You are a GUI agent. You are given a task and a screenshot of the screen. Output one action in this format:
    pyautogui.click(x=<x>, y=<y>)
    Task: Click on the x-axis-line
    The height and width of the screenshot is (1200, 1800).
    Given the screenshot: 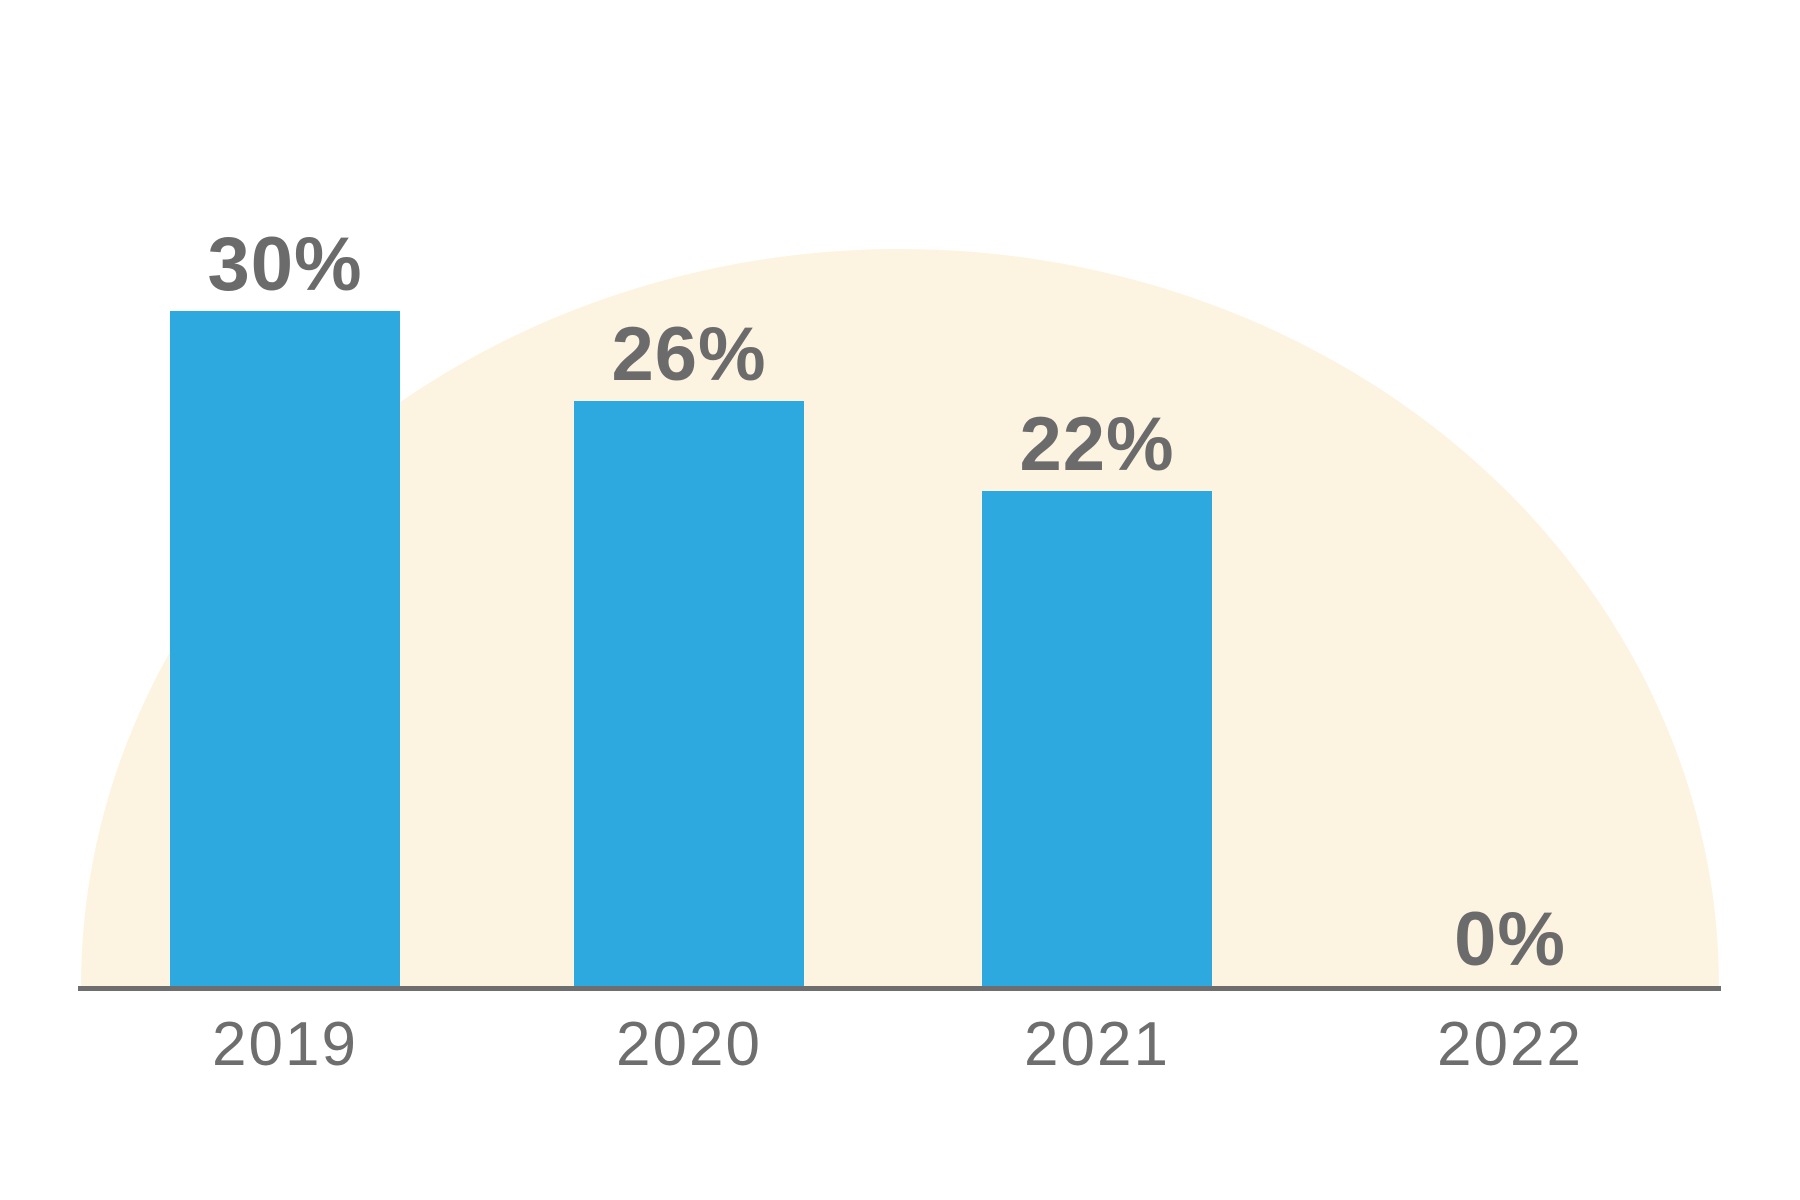 What is the action you would take?
    pyautogui.click(x=899, y=988)
    